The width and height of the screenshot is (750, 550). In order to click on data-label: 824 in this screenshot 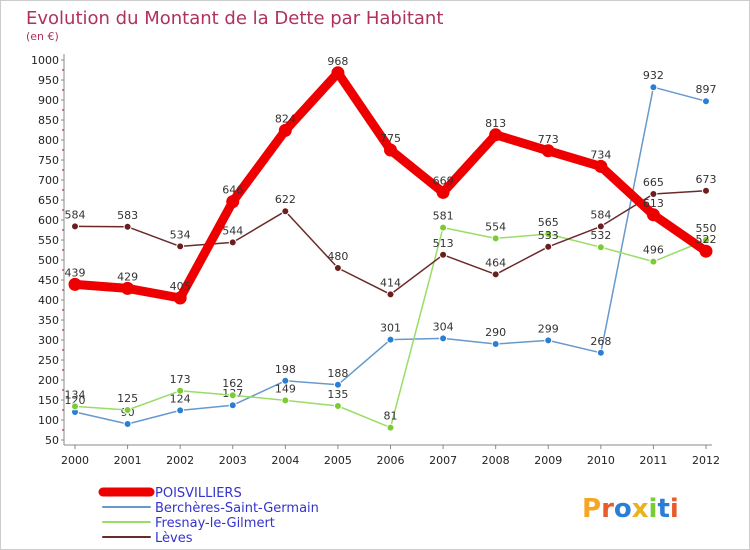, I will do `click(285, 118)`.